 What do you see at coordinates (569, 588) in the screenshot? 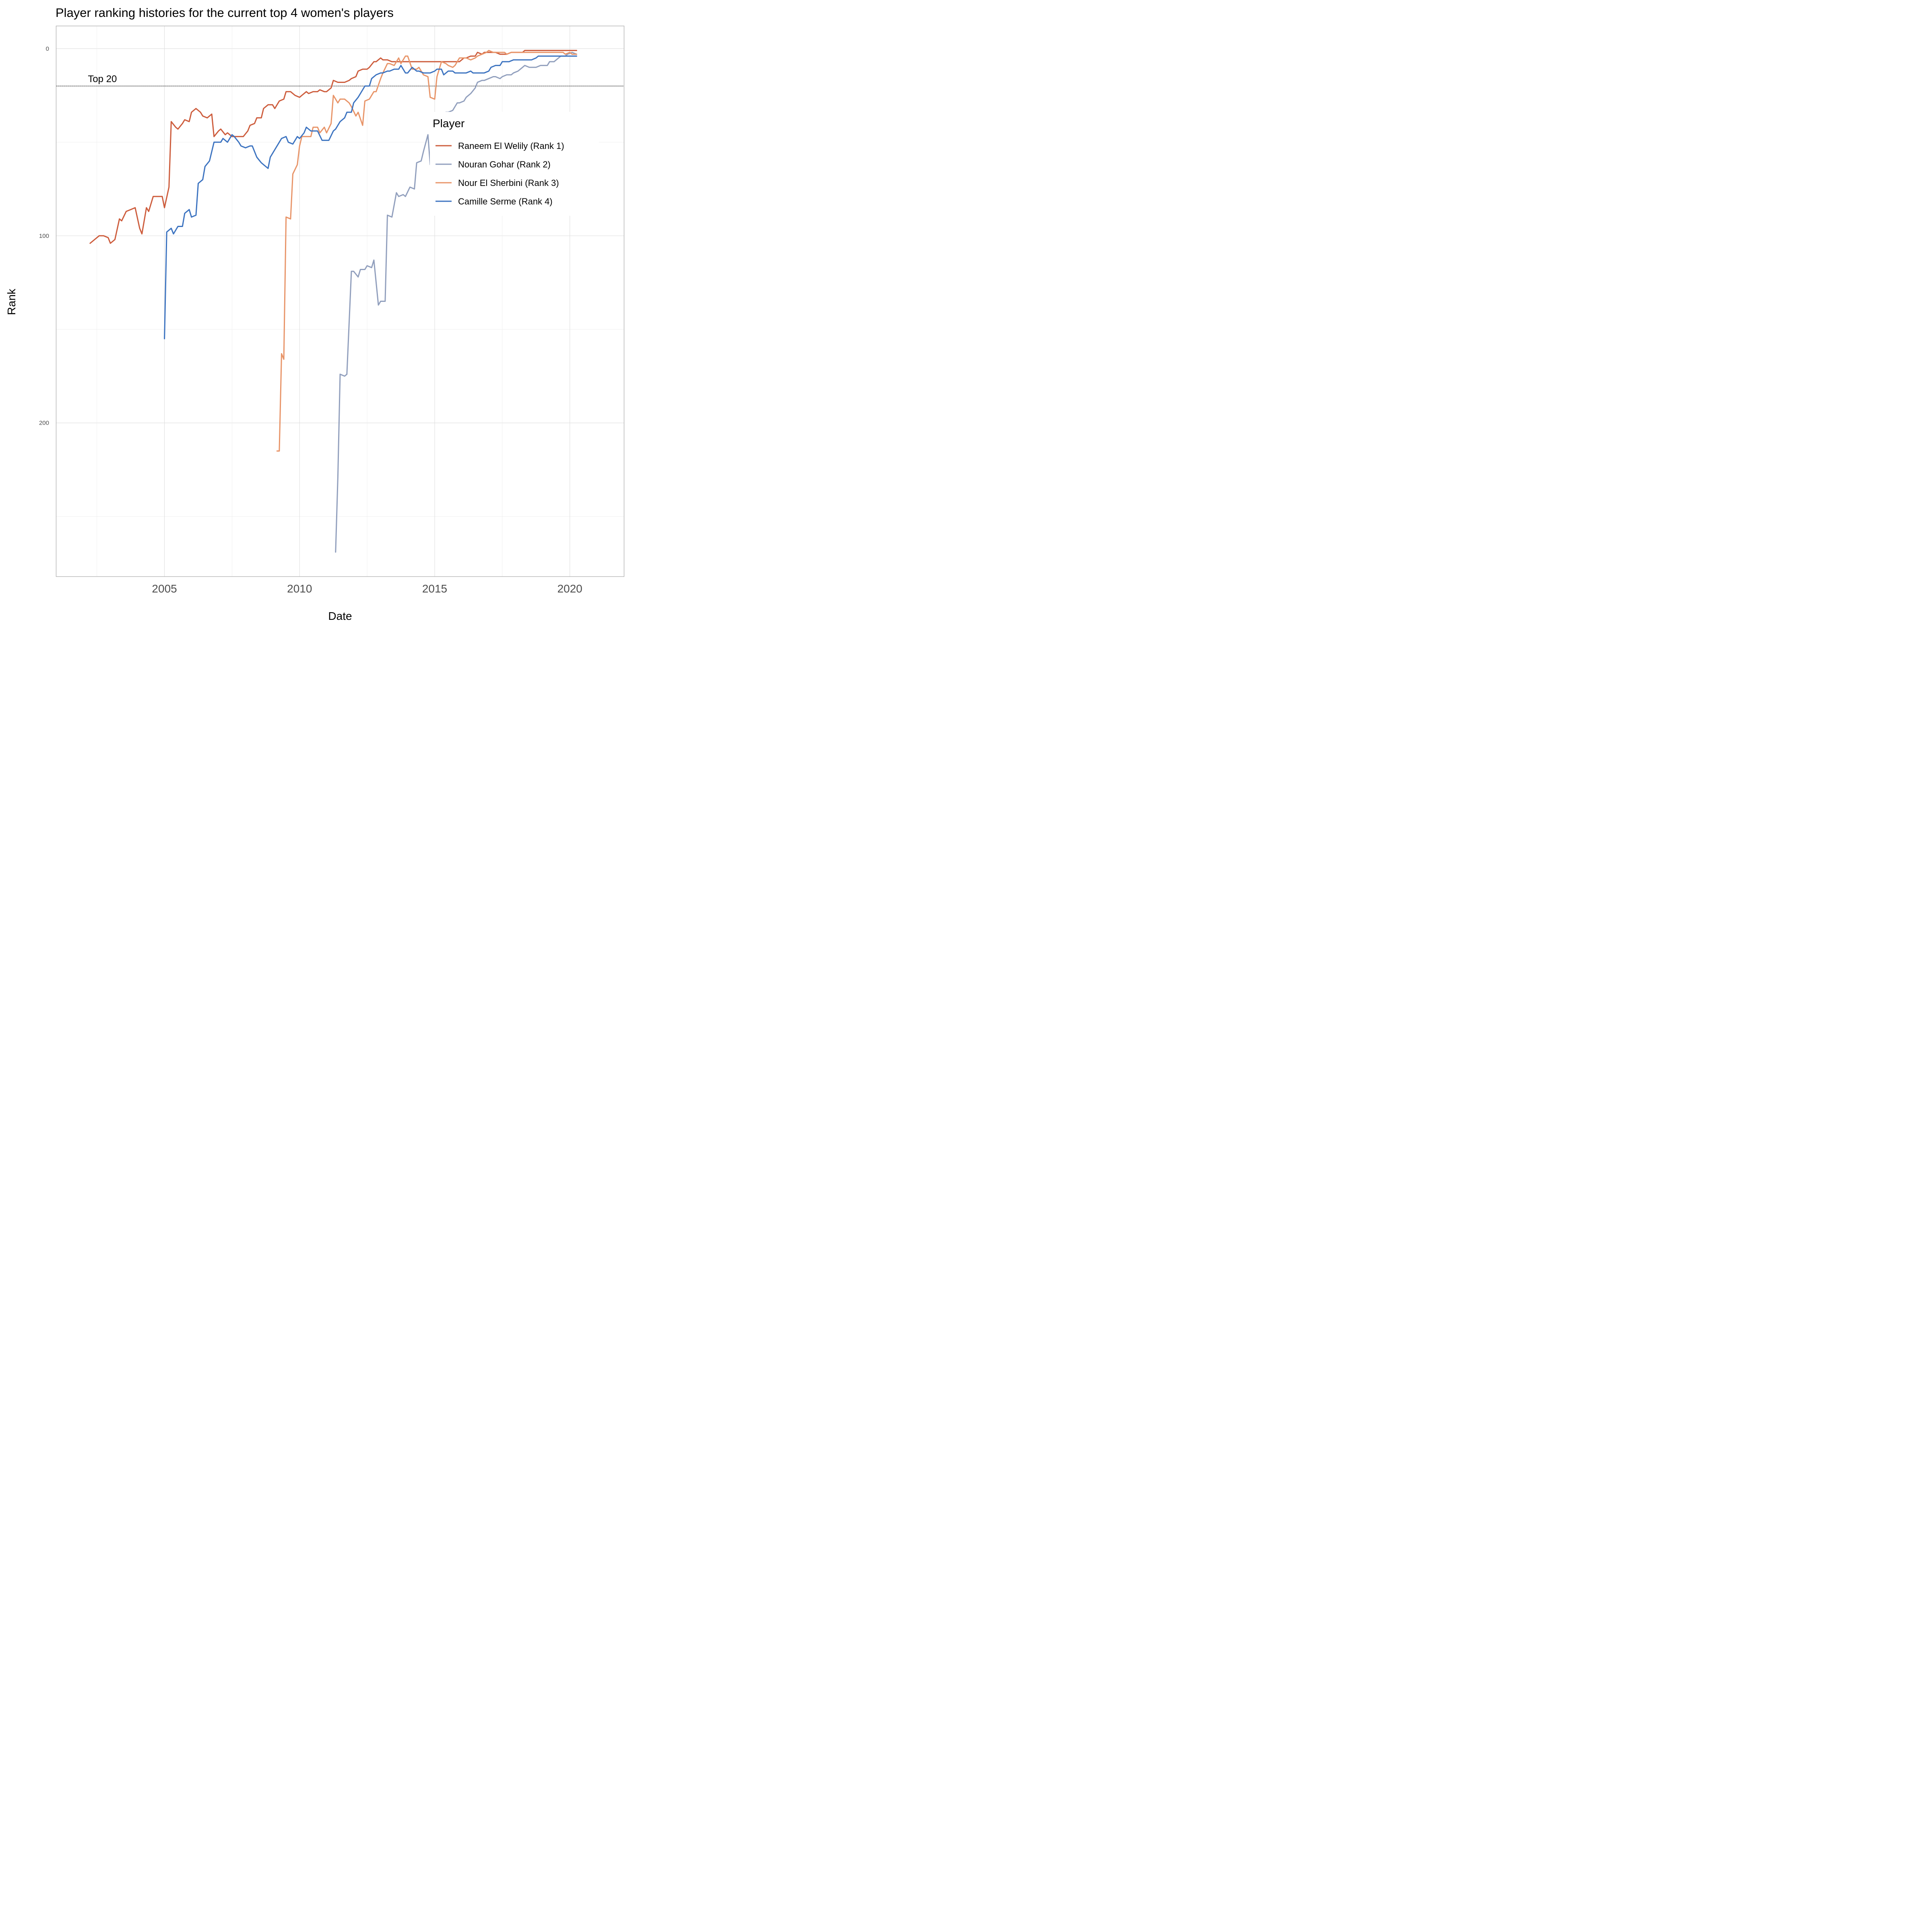
I see `x-tick-label: 2020` at bounding box center [569, 588].